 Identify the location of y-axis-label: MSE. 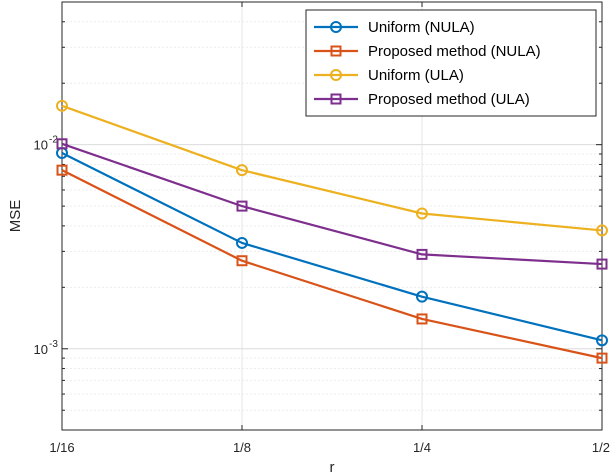
(15, 216).